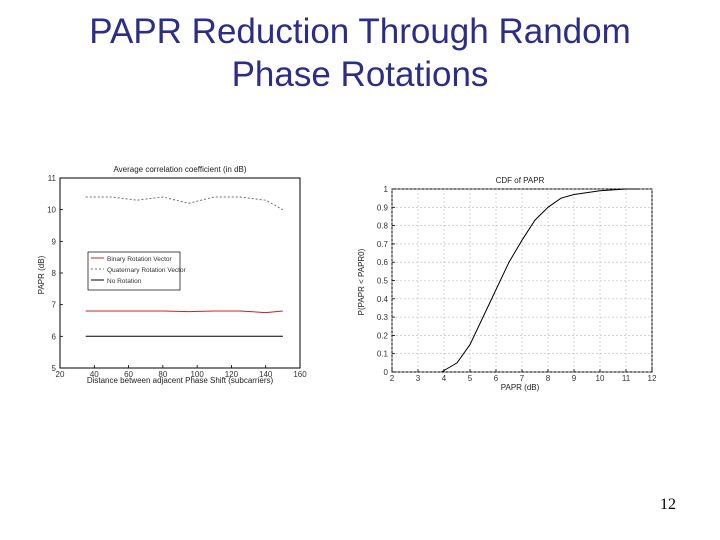 Image resolution: width=720 pixels, height=540 pixels. I want to click on left-y-tick-label: 8, so click(54, 273).